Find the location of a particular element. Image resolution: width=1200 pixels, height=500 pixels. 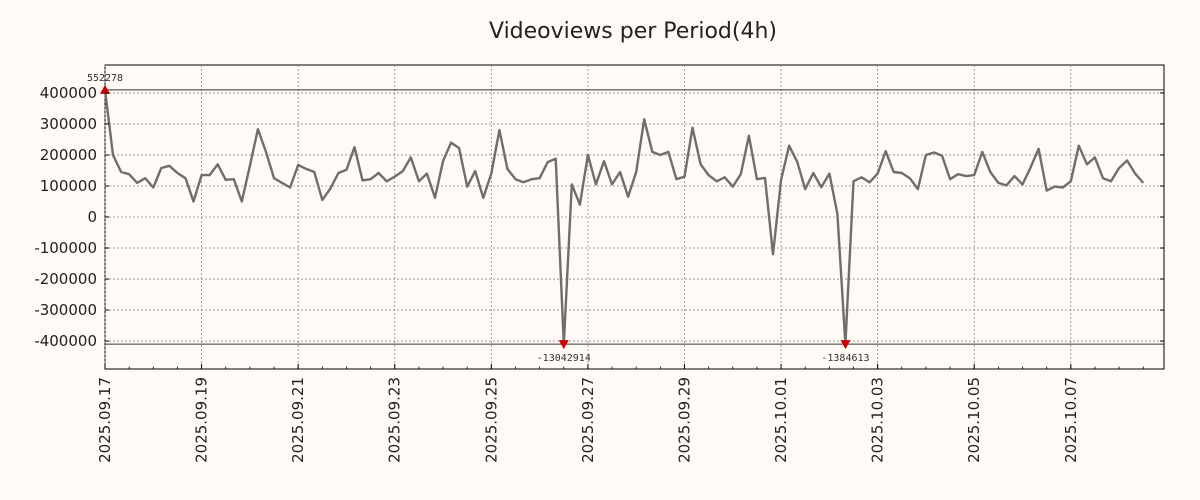

x-tick-label: 2025.10.01 is located at coordinates (781, 420).